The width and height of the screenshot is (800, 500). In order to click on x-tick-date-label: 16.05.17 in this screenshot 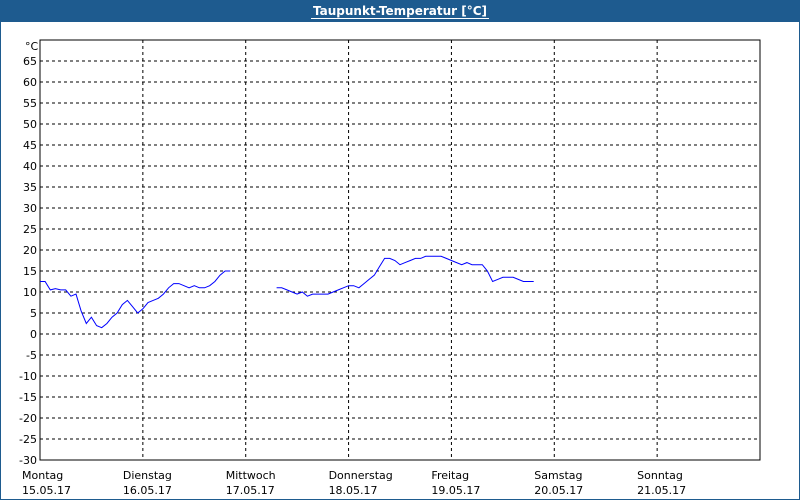, I will do `click(147, 490)`.